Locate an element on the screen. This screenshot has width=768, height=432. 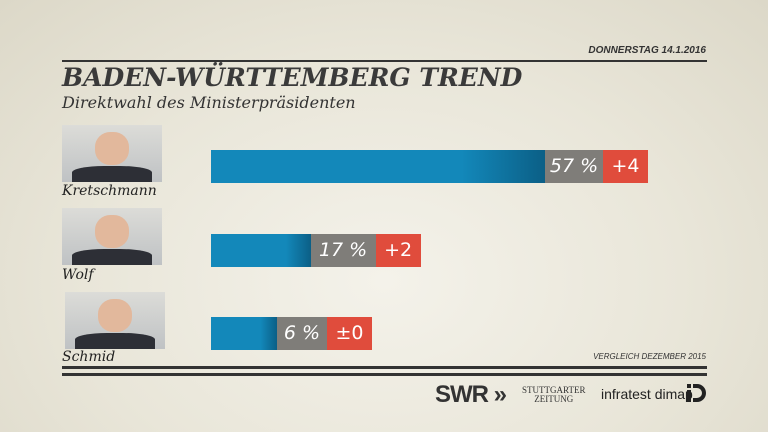
change-label: +4 is located at coordinates (626, 166).